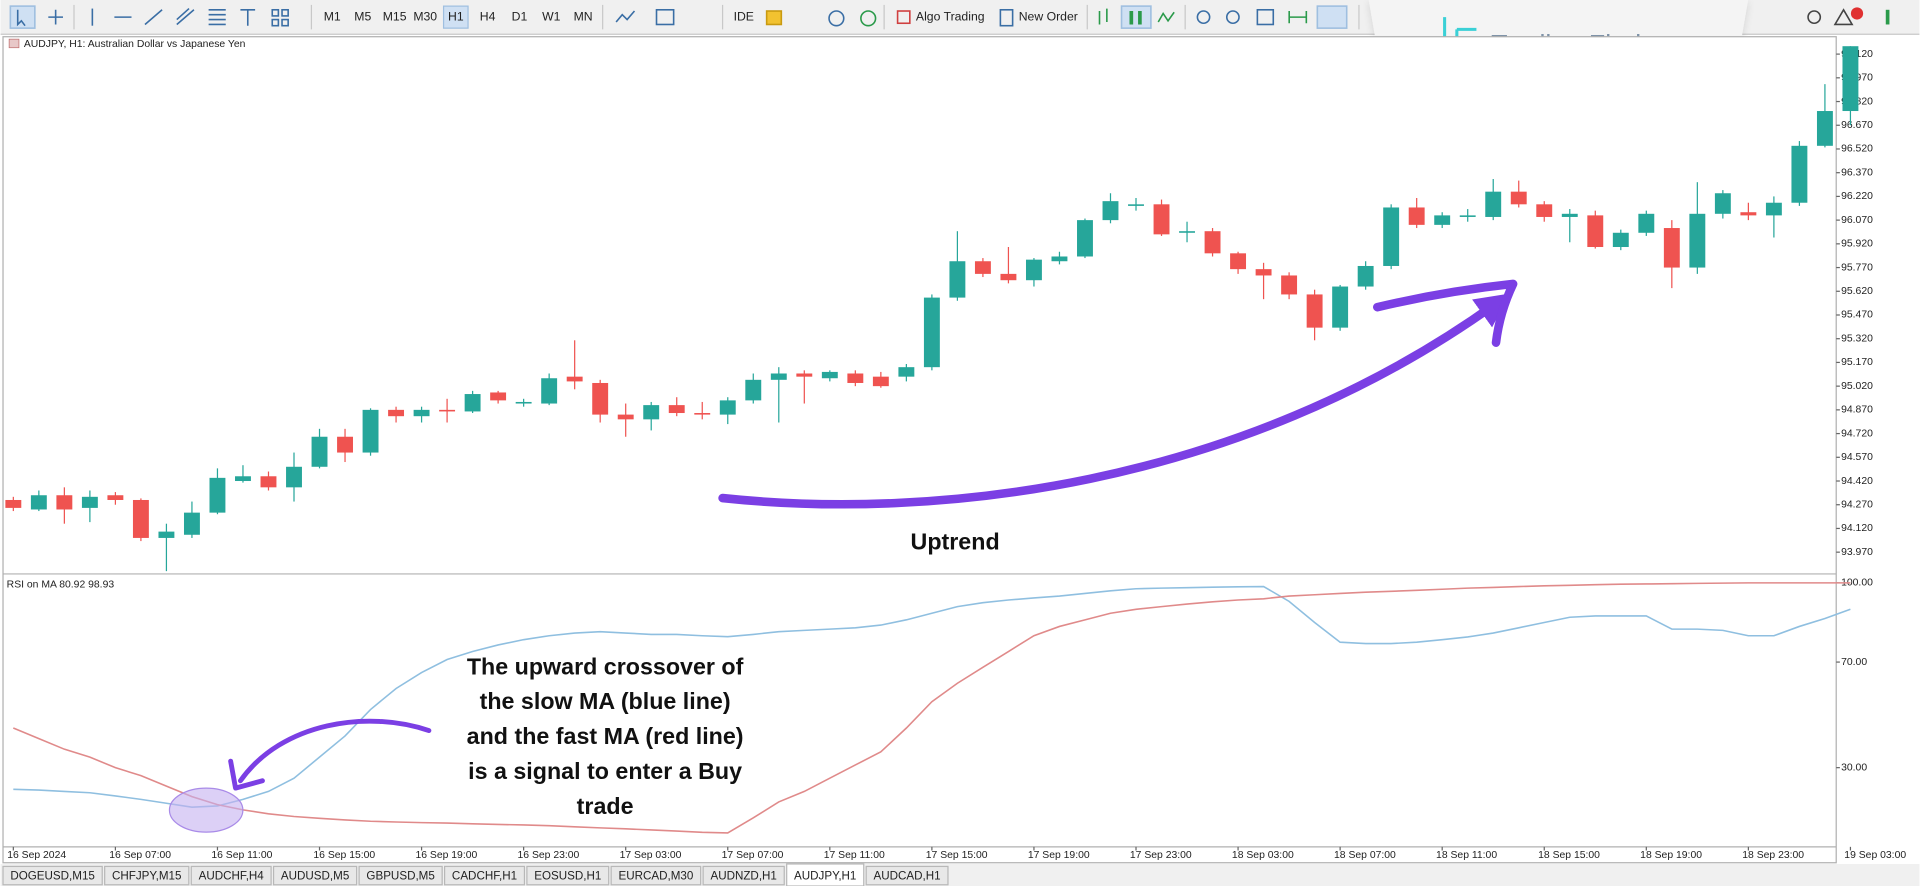  What do you see at coordinates (362, 16) in the screenshot?
I see `timeframe-button: M5` at bounding box center [362, 16].